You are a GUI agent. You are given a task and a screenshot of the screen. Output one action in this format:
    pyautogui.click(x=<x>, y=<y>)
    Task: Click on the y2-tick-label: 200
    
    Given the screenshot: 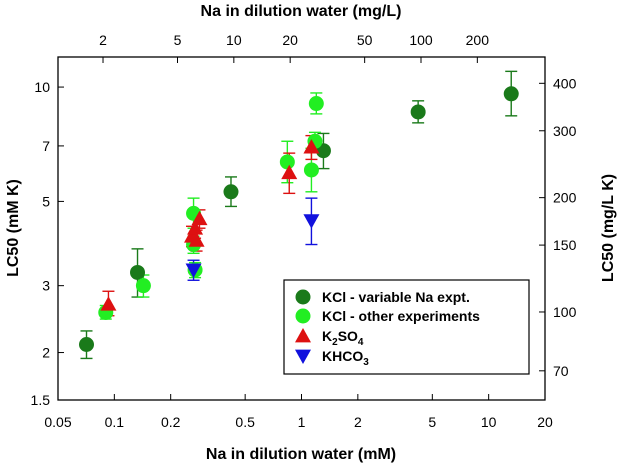 What is the action you would take?
    pyautogui.click(x=565, y=198)
    